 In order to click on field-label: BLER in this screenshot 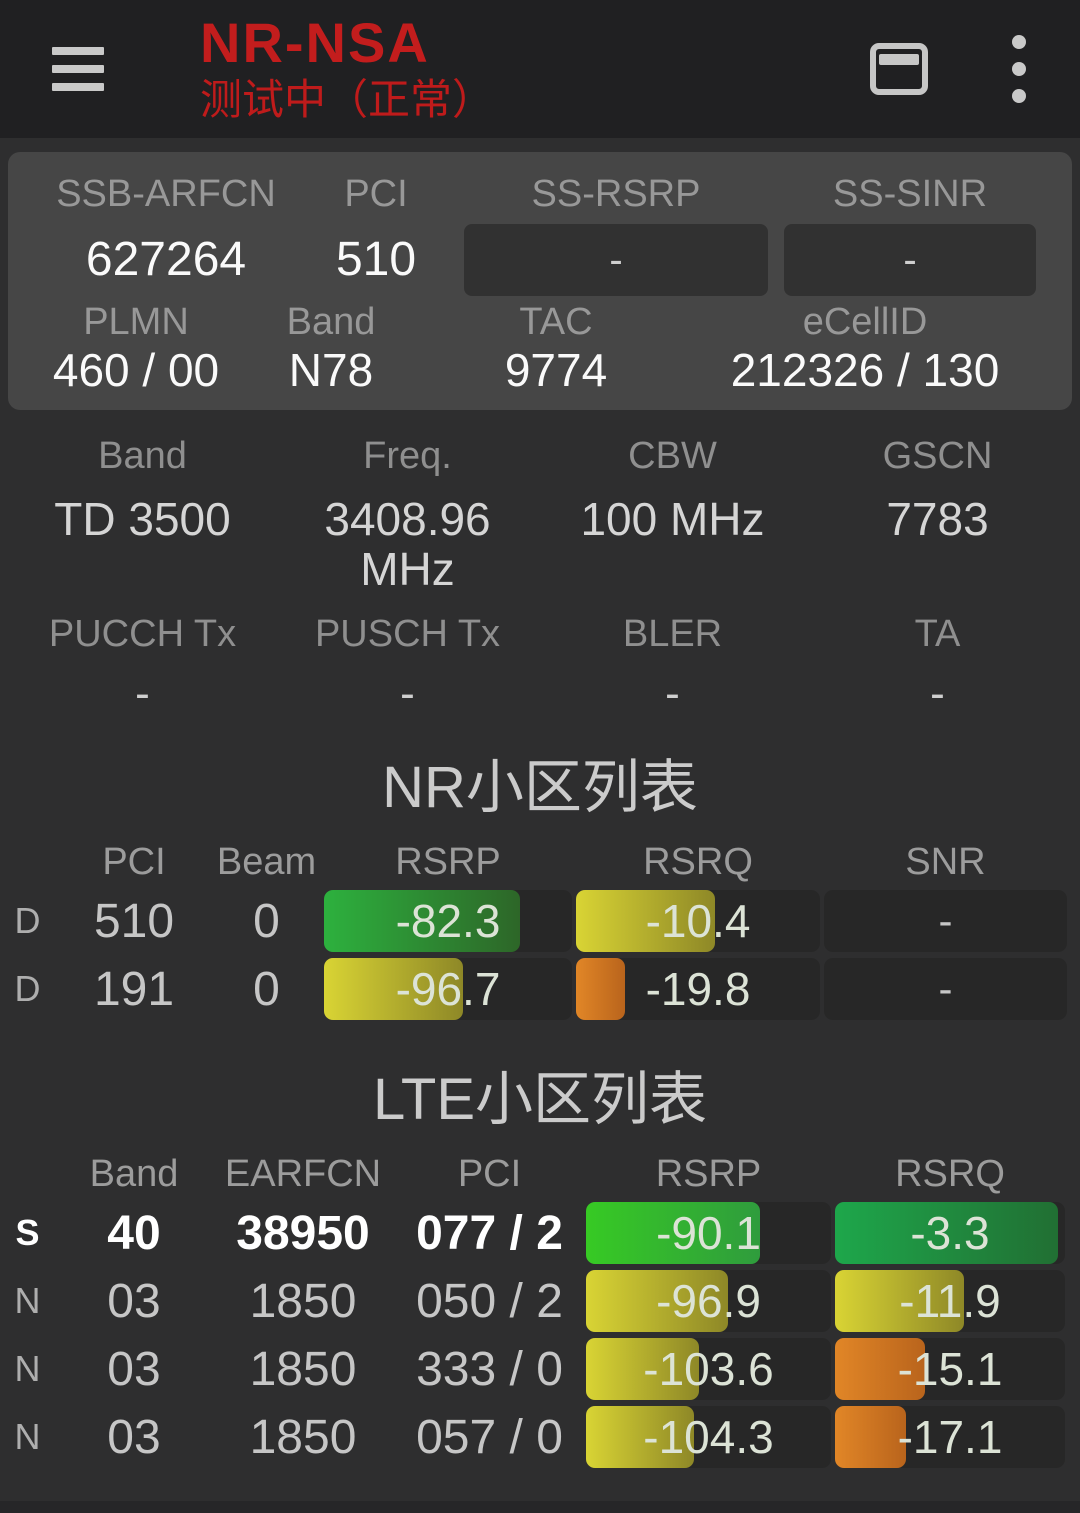, I will do `click(672, 634)`.